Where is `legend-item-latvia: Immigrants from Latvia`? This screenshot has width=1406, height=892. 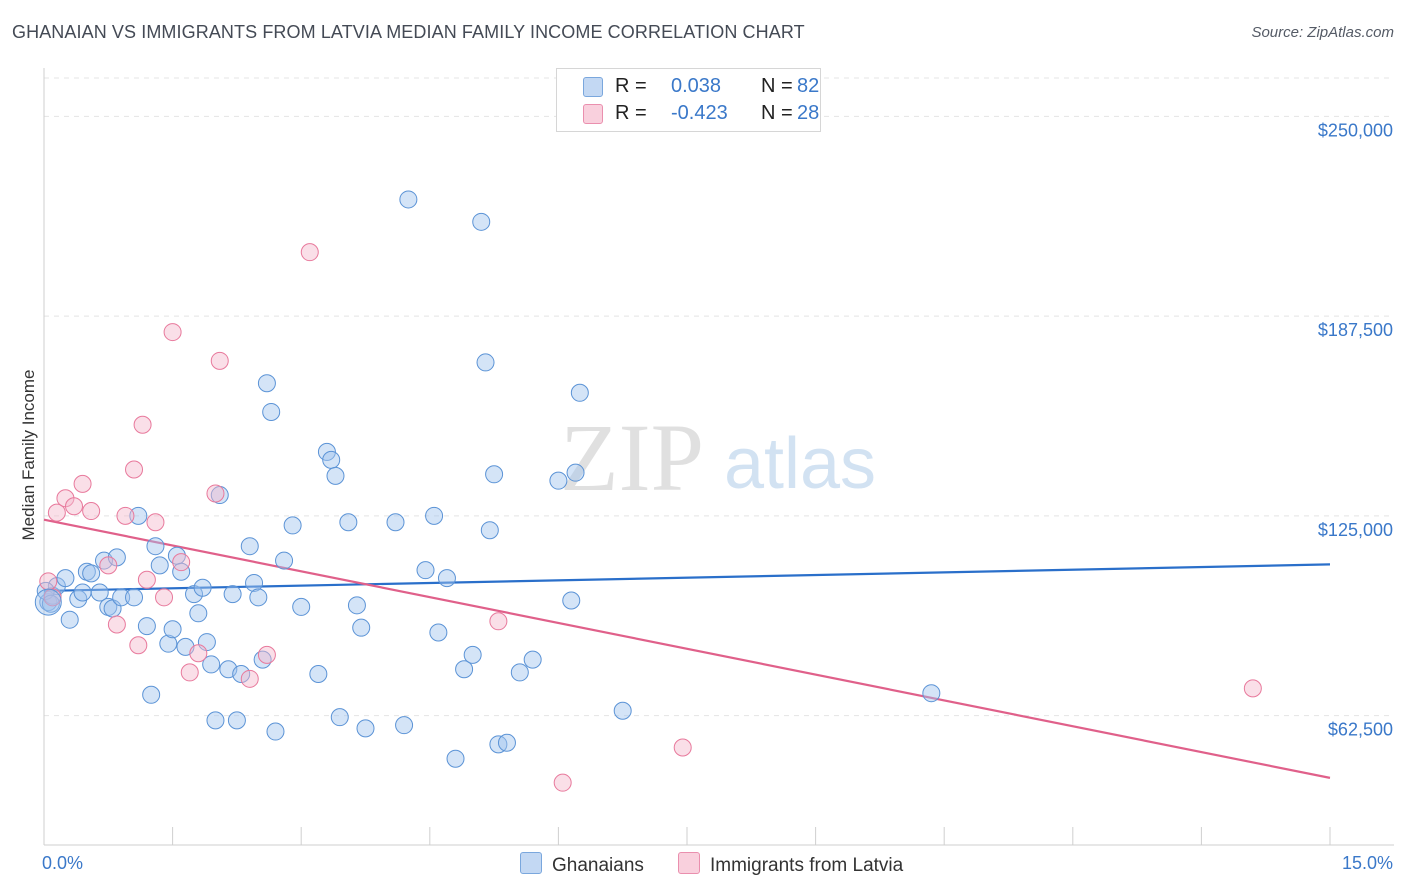
legend-item-latvia: Immigrants from Latvia is located at coordinates (790, 864).